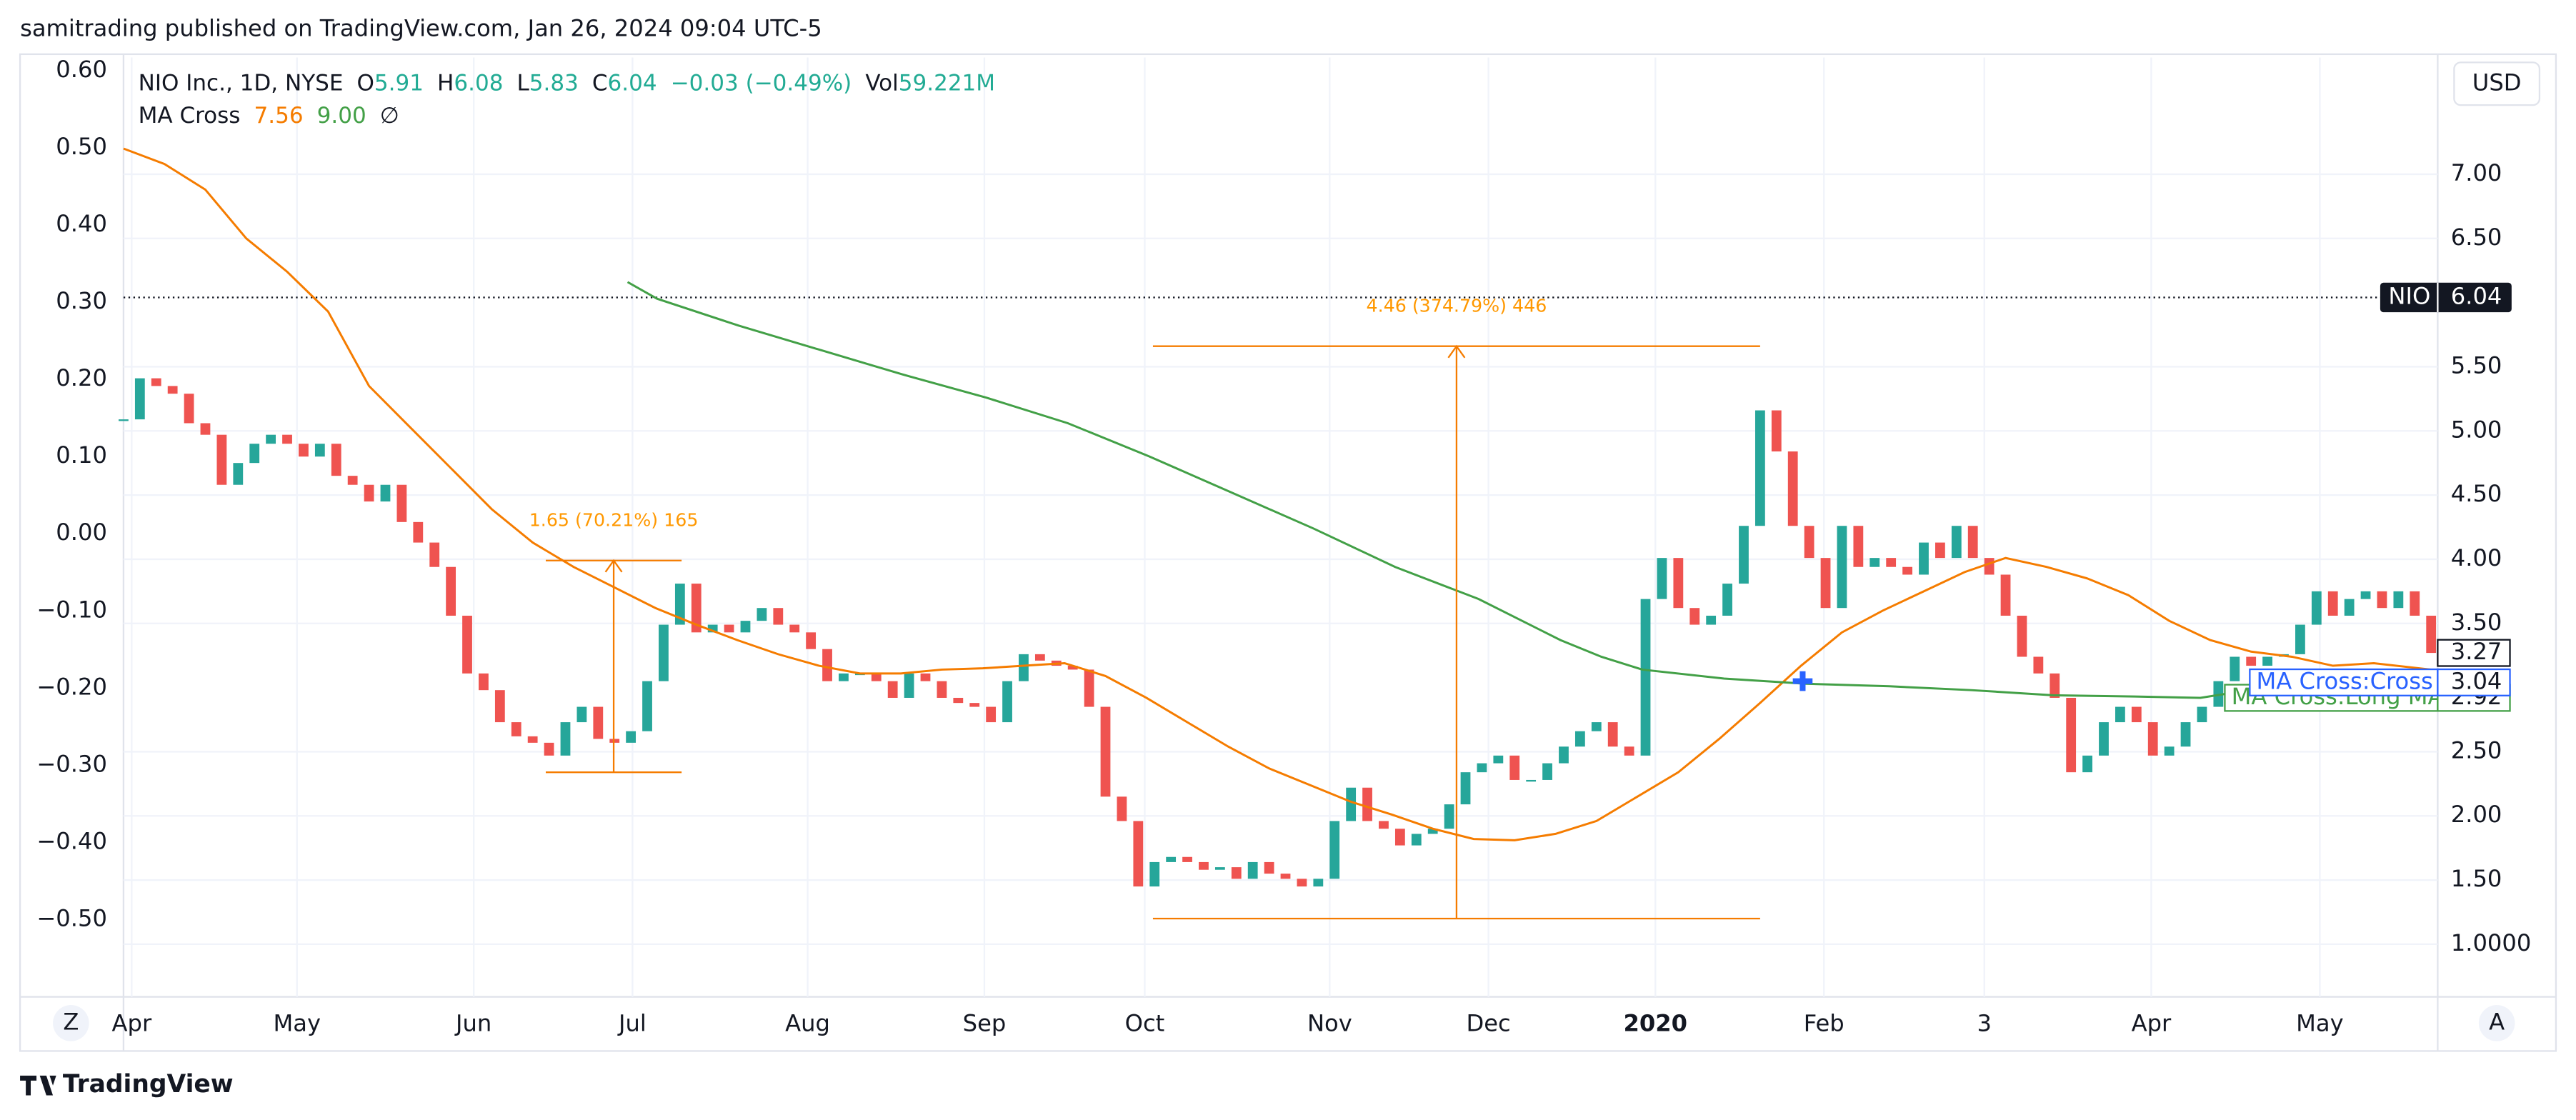 Image resolution: width=2576 pixels, height=1120 pixels. What do you see at coordinates (2344, 682) in the screenshot?
I see `label-name-box` at bounding box center [2344, 682].